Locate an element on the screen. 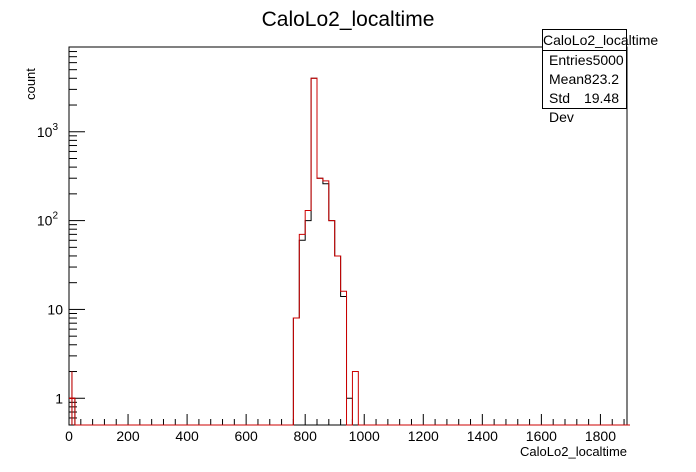 Image resolution: width=696 pixels, height=472 pixels. y-axis-label: count is located at coordinates (30, 84).